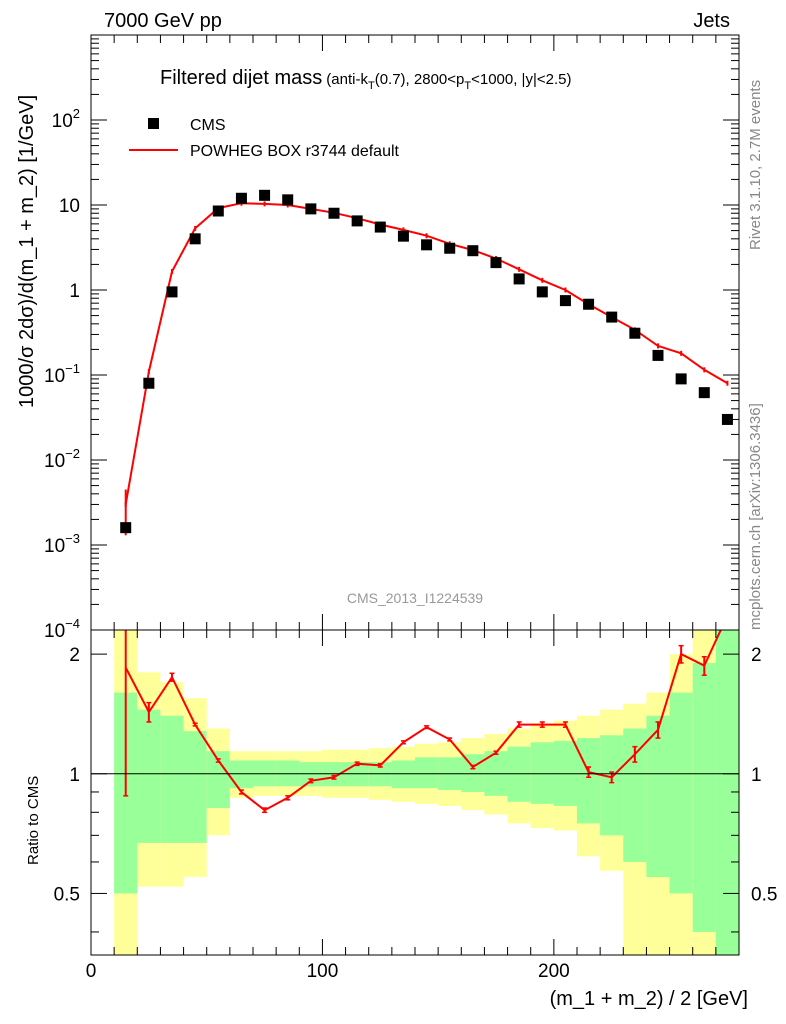  Describe the element at coordinates (649, 999) in the screenshot. I see `x-axis-label: (m_1 + m_2) / 2 [GeV]` at that location.